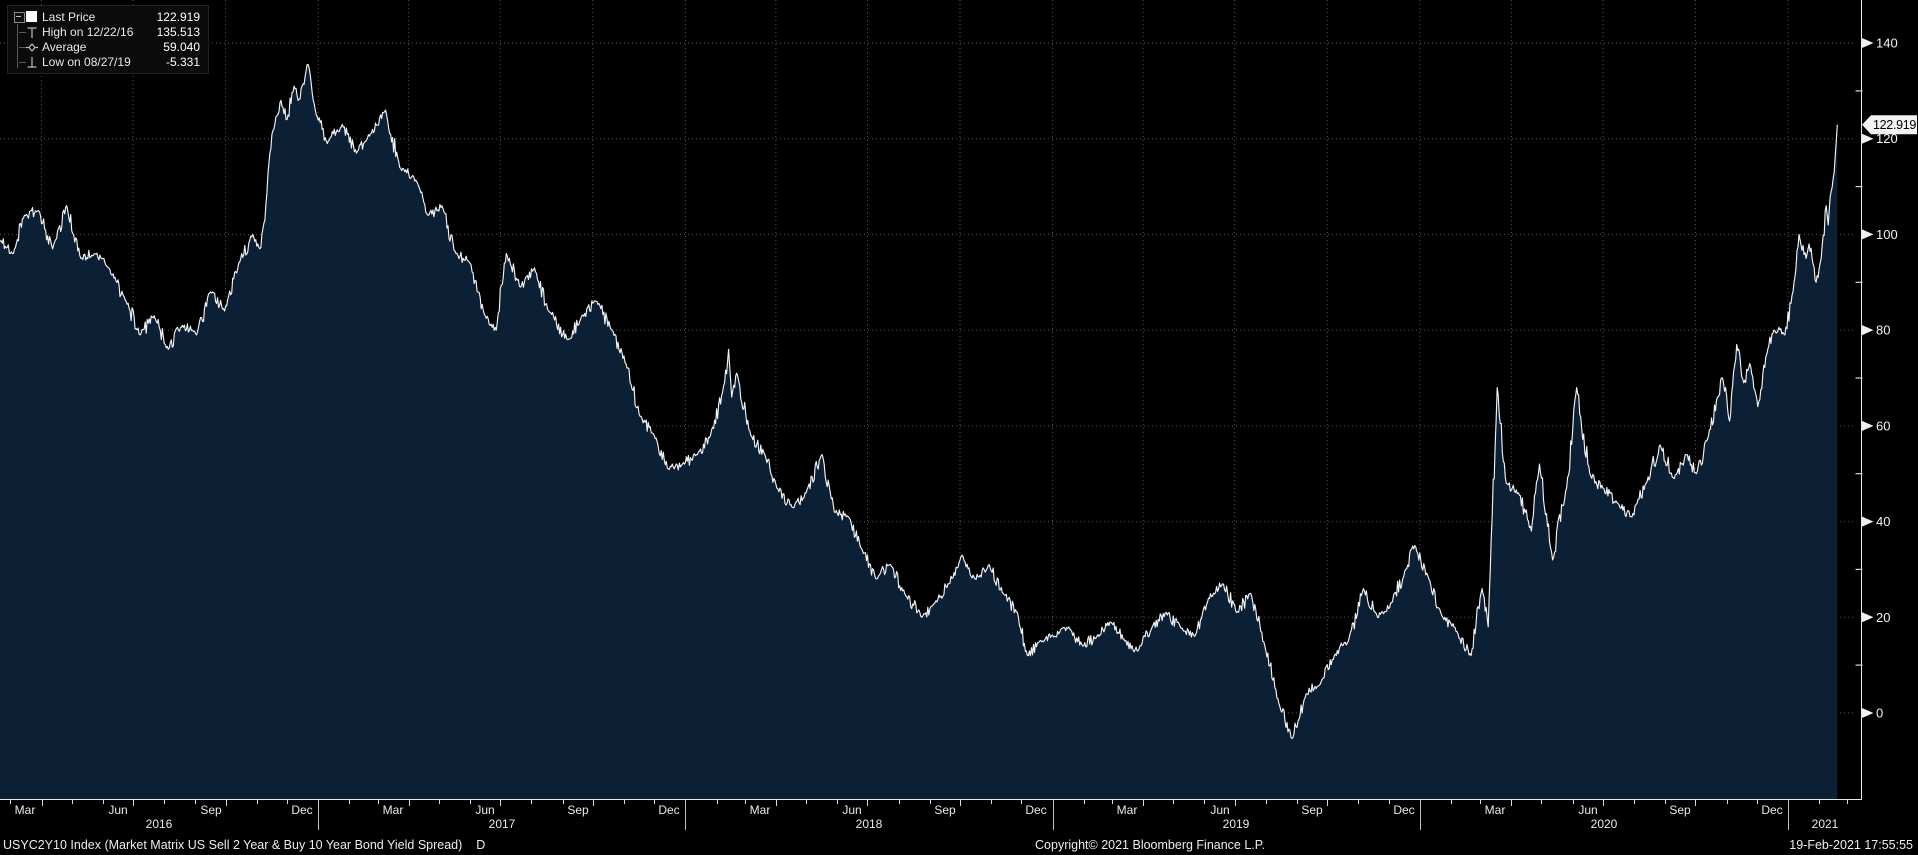  I want to click on legend-row-average: Average 59.040, so click(108, 46).